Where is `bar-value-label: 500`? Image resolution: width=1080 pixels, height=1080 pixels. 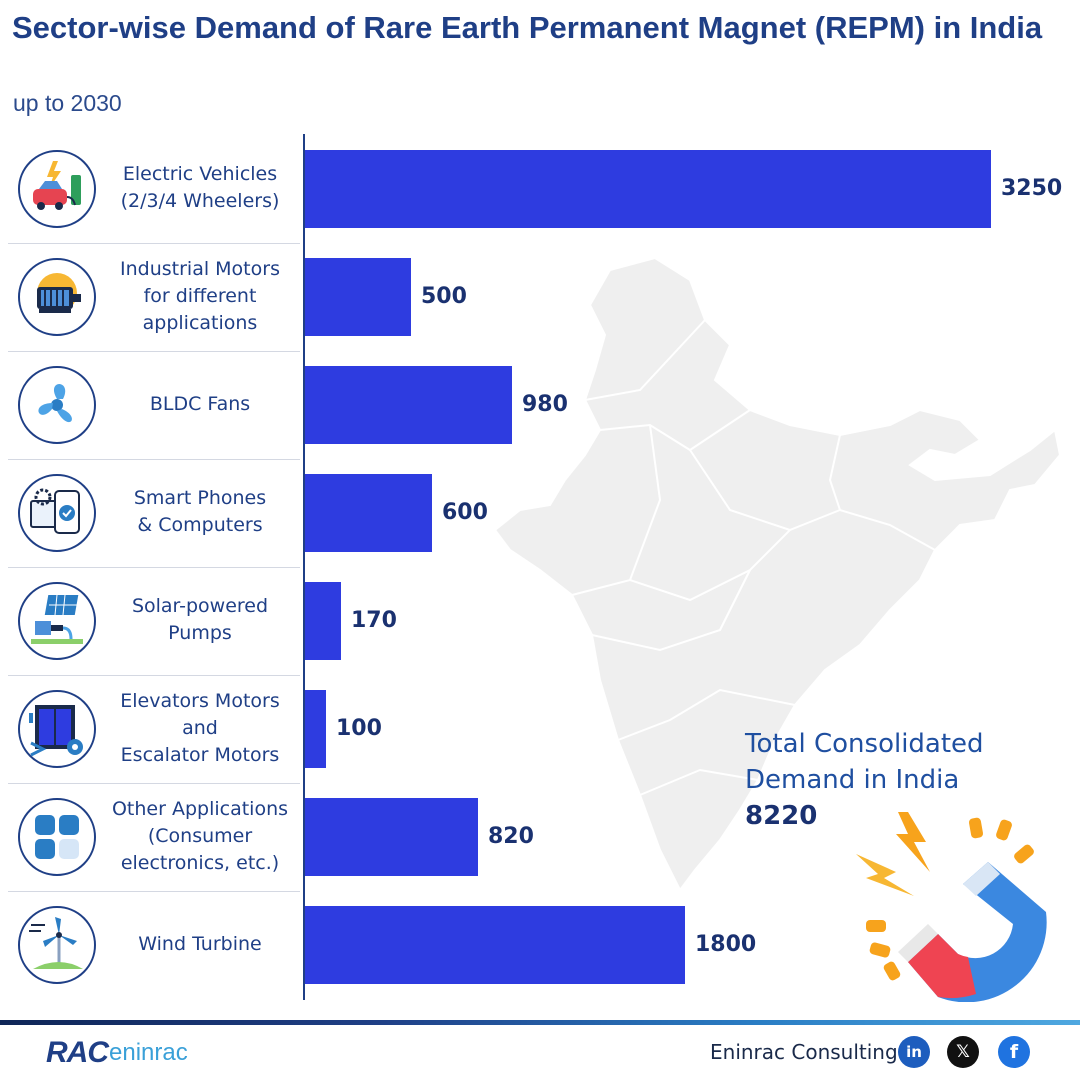 bar-value-label: 500 is located at coordinates (444, 296).